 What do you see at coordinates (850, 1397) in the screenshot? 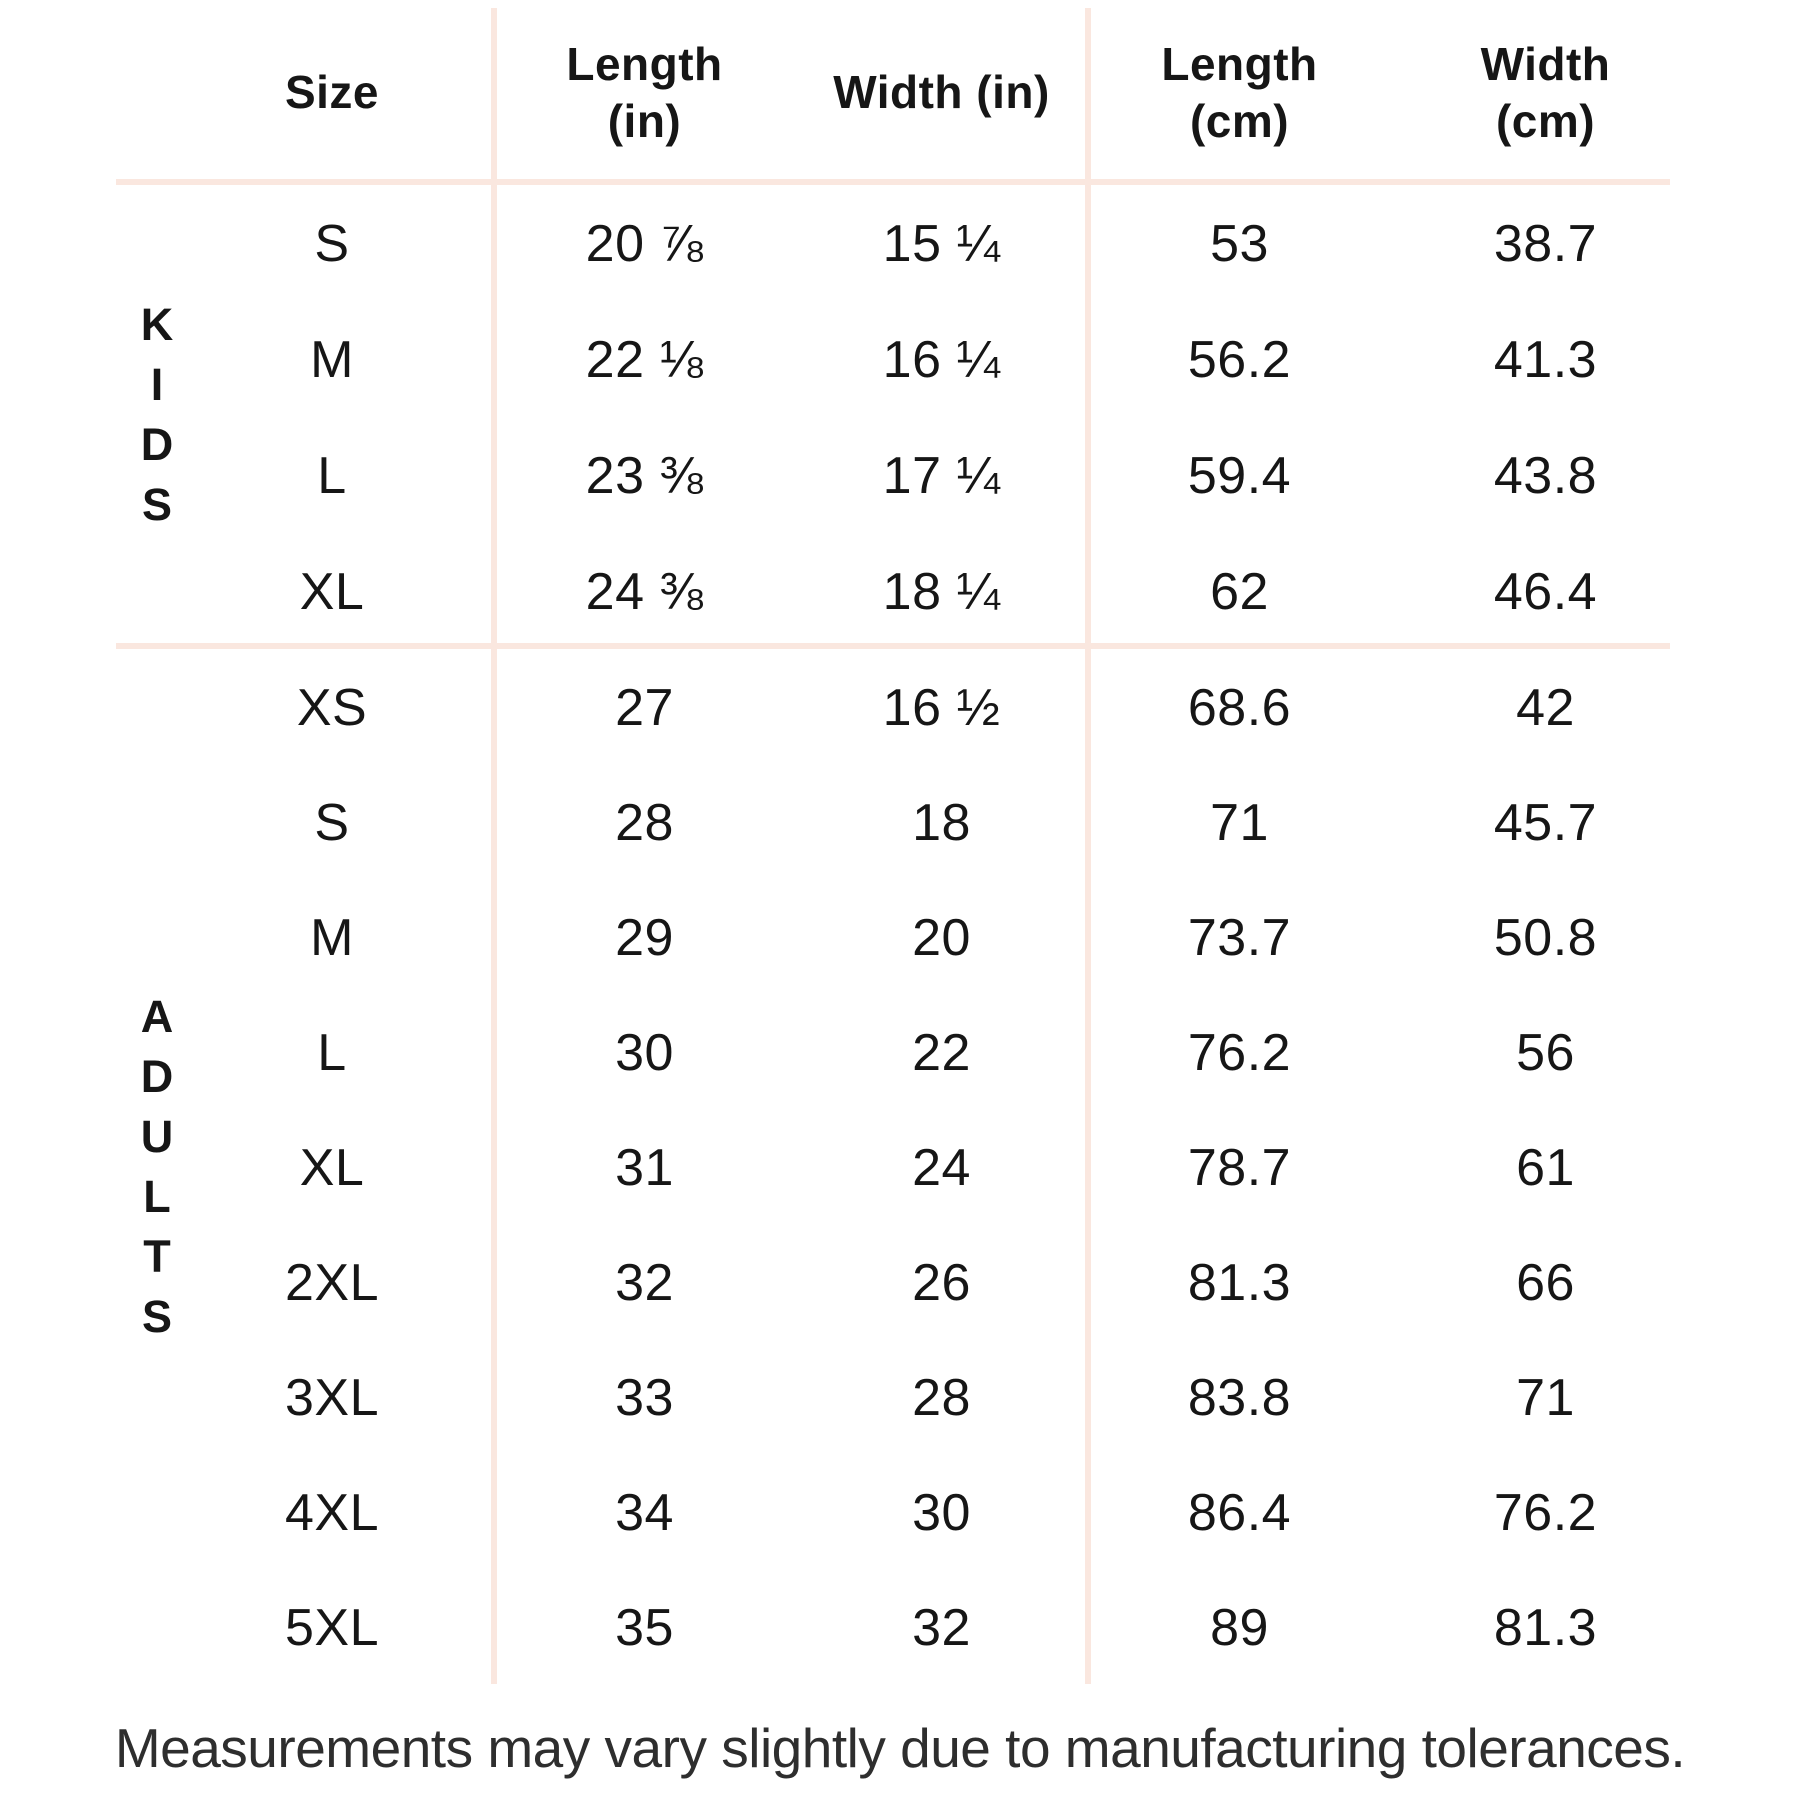
I see `table-row: 3XL 33 28 83.8 71` at bounding box center [850, 1397].